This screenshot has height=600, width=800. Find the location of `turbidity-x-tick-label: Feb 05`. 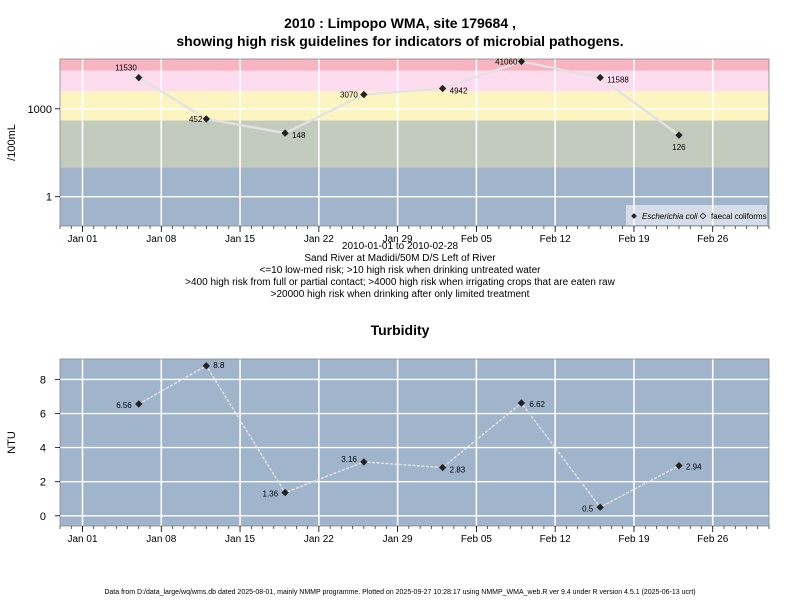

turbidity-x-tick-label: Feb 05 is located at coordinates (477, 539).